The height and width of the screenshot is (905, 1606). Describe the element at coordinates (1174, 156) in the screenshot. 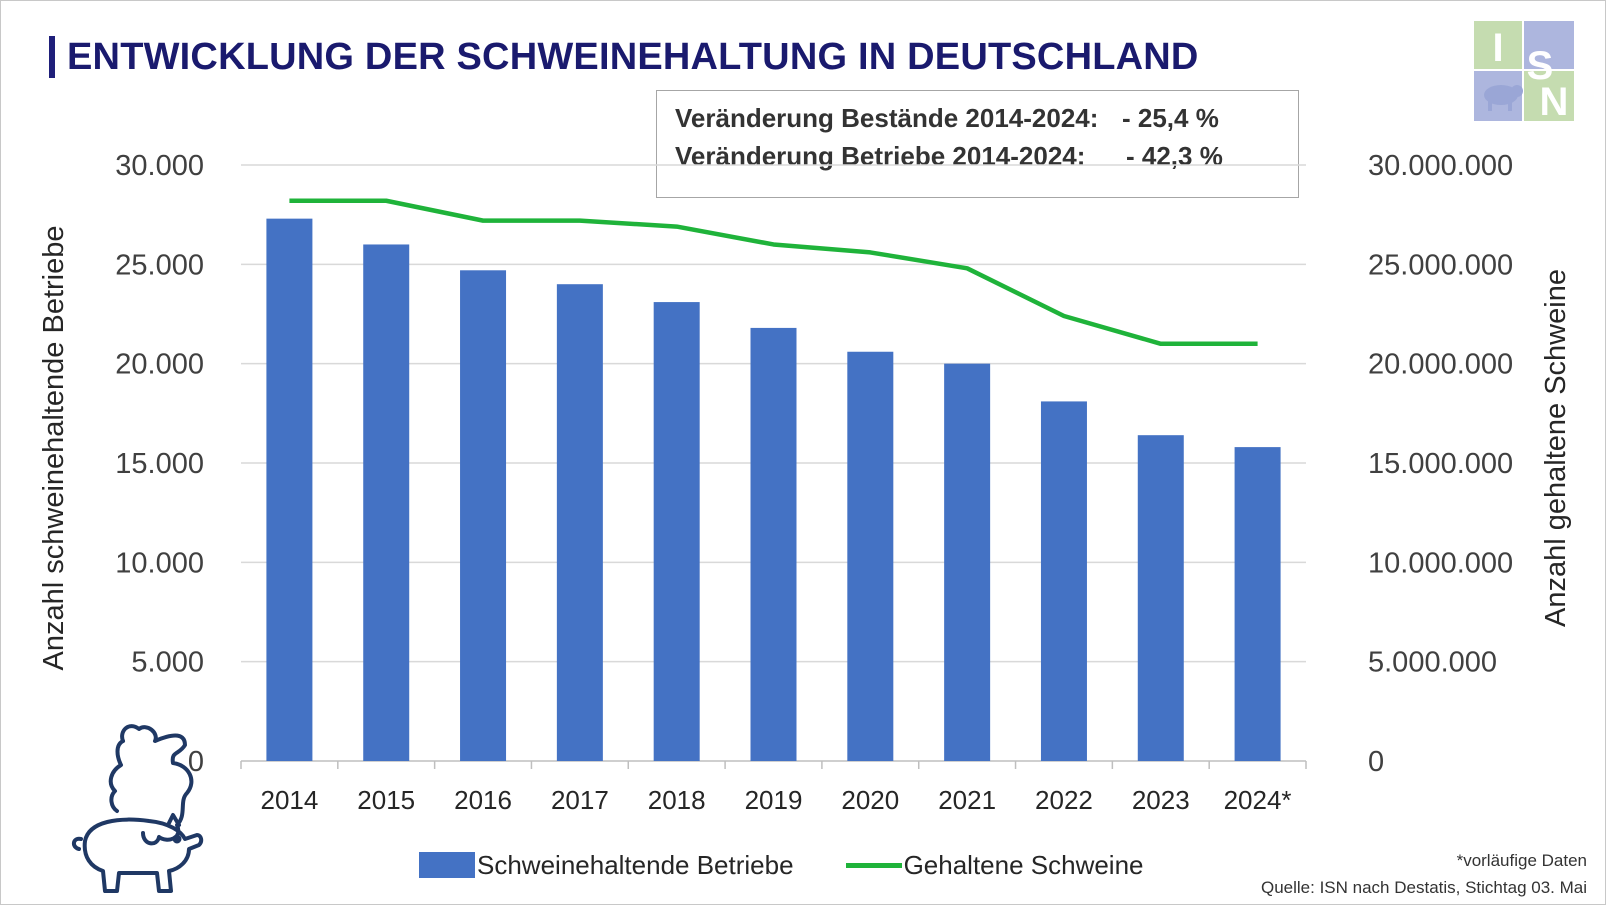

I see `info-line2-value: - 42,3 %` at that location.